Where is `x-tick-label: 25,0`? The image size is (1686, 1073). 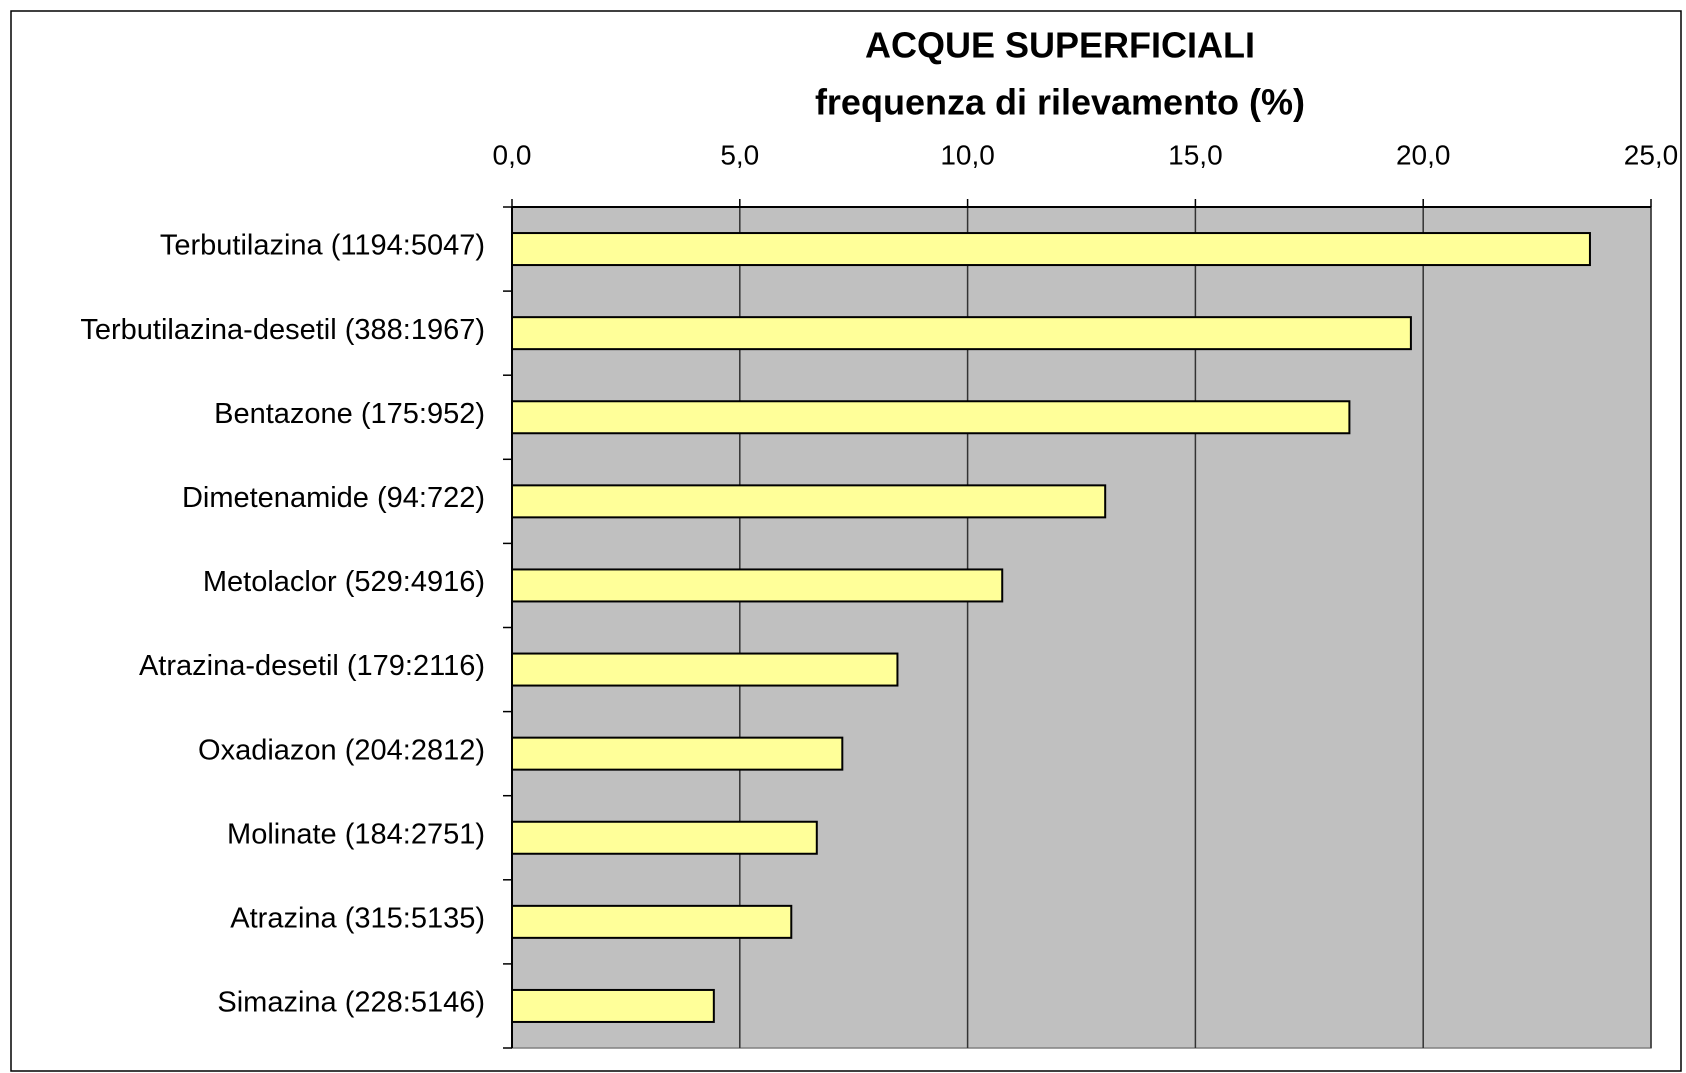
x-tick-label: 25,0 is located at coordinates (1651, 154).